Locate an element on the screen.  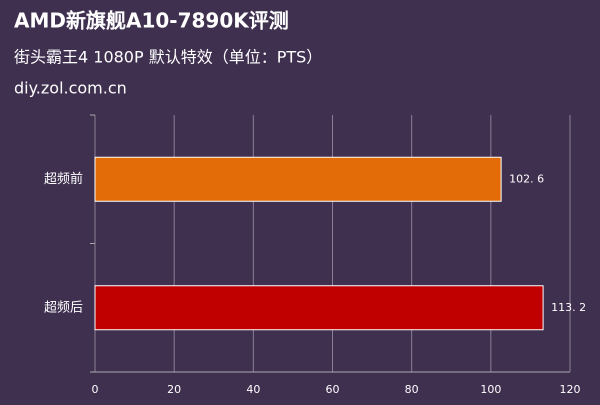
source: diy.zol.com.cn is located at coordinates (70, 88).